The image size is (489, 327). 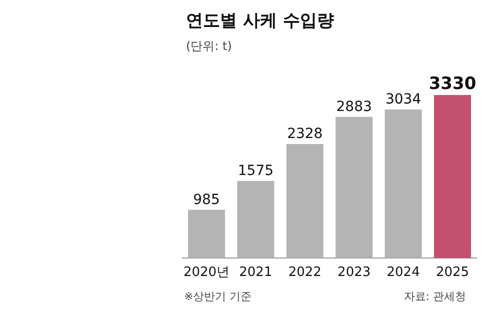 I want to click on data-label: 2328, so click(x=305, y=134).